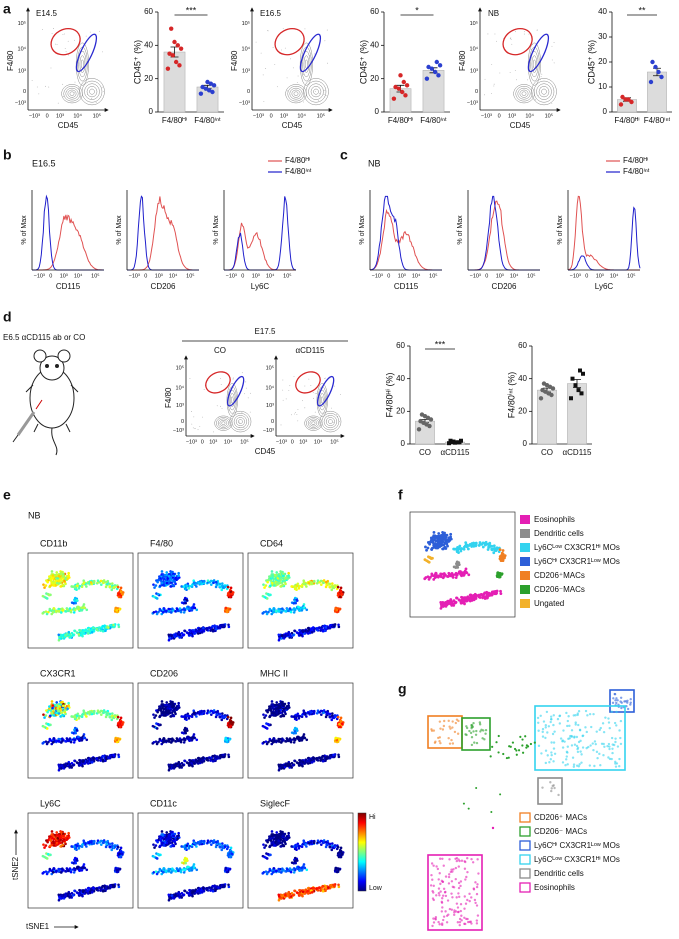 The width and height of the screenshot is (679, 939). I want to click on y-tick-label: 20, so click(374, 78).